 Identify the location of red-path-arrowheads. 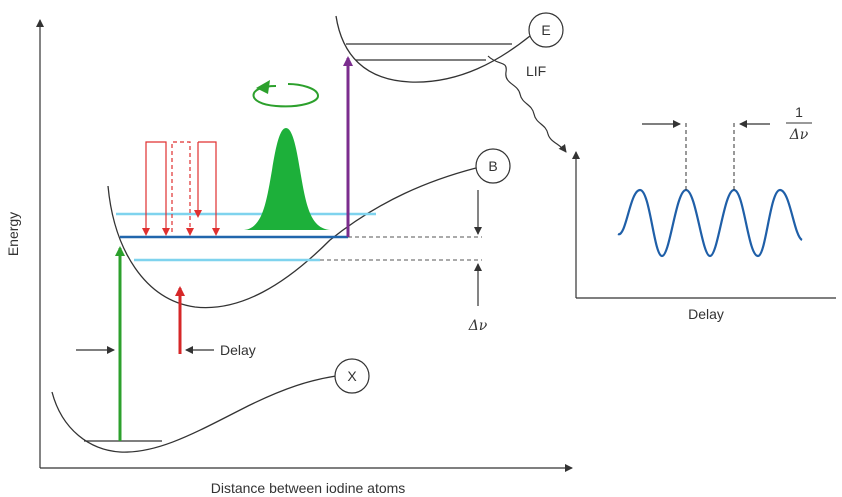
(181, 223).